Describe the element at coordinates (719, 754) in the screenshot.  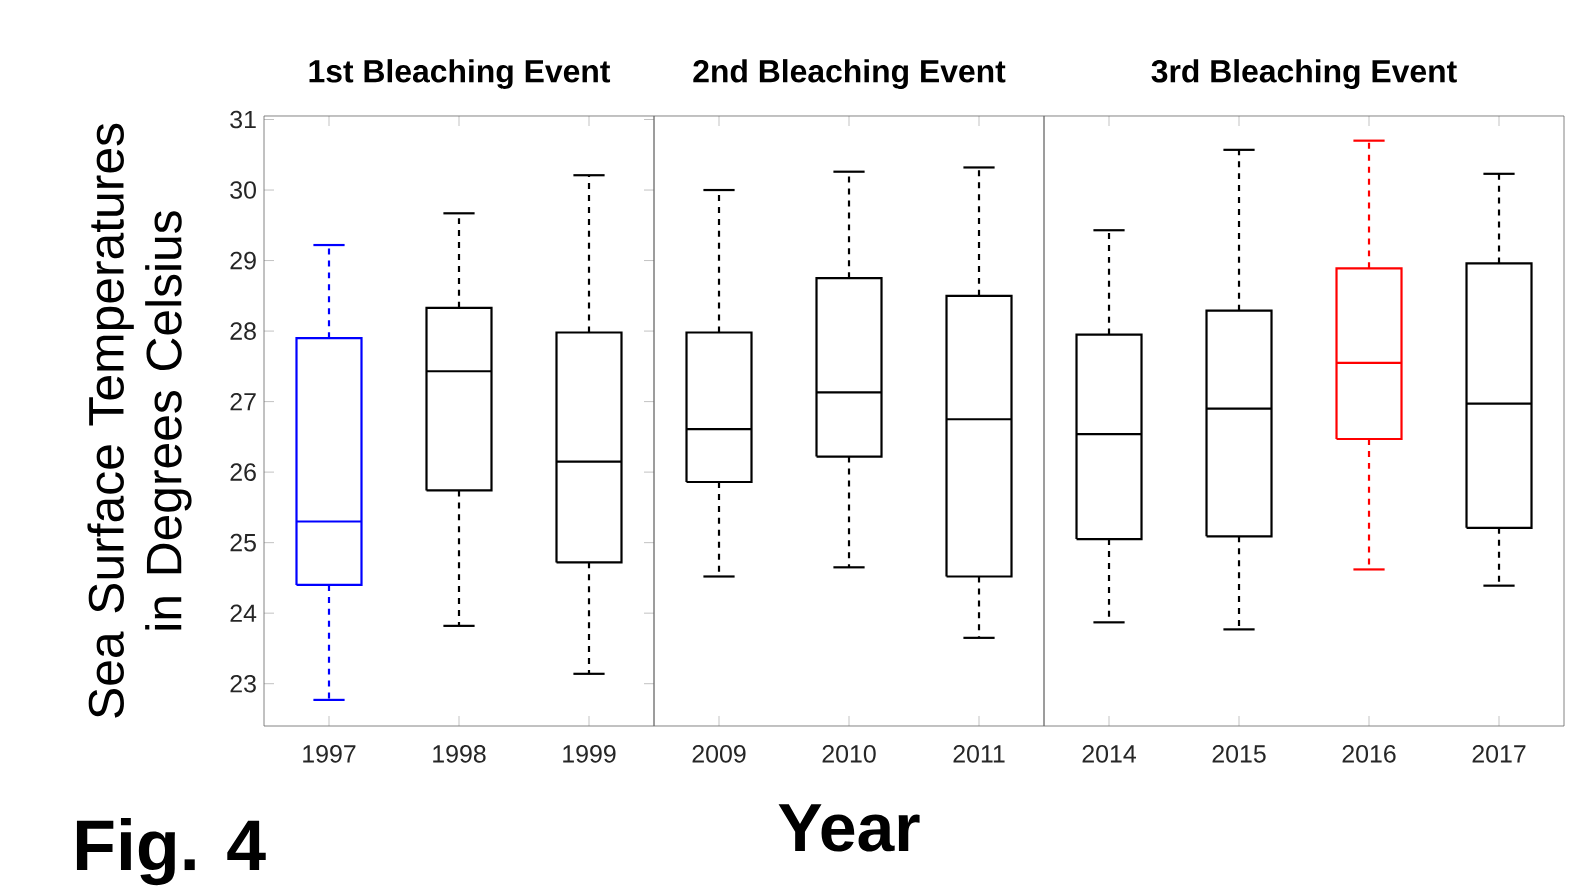
I see `x-tick-label: 2009` at that location.